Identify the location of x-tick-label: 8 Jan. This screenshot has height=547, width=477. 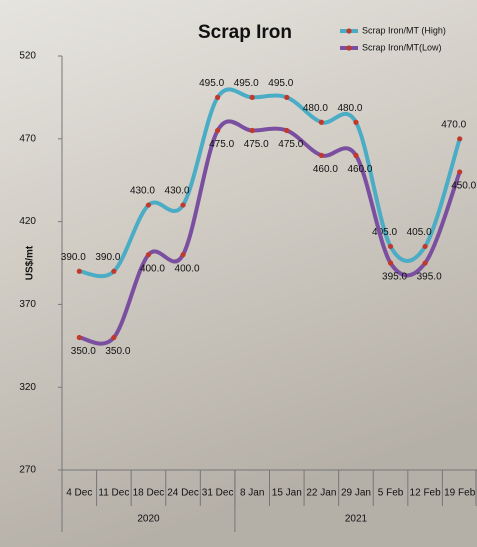
(252, 493).